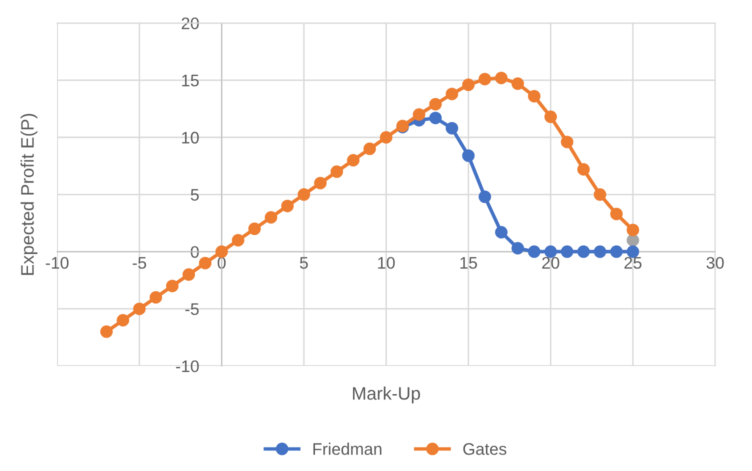  Describe the element at coordinates (29, 194) in the screenshot. I see `y-axis-title: Expected Profit E(P)` at that location.